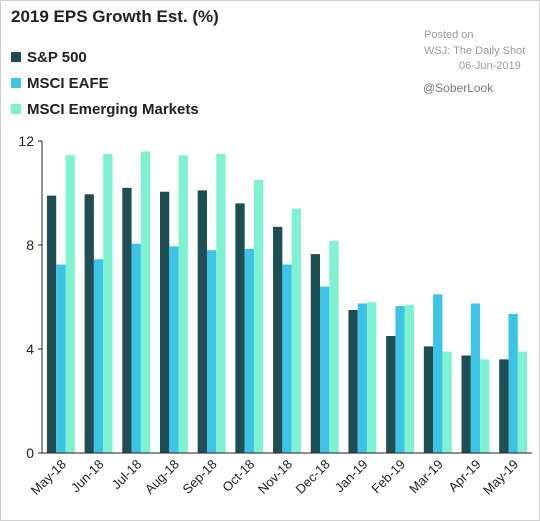 This screenshot has width=540, height=521. I want to click on legend-swatch-sp500, so click(16, 57).